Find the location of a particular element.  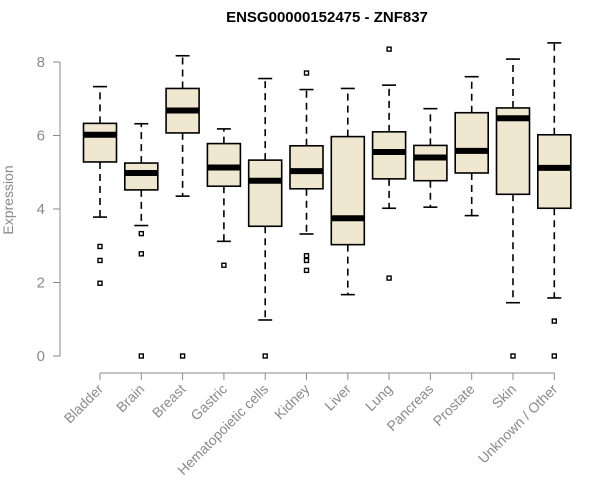

box-kidney is located at coordinates (306, 172).